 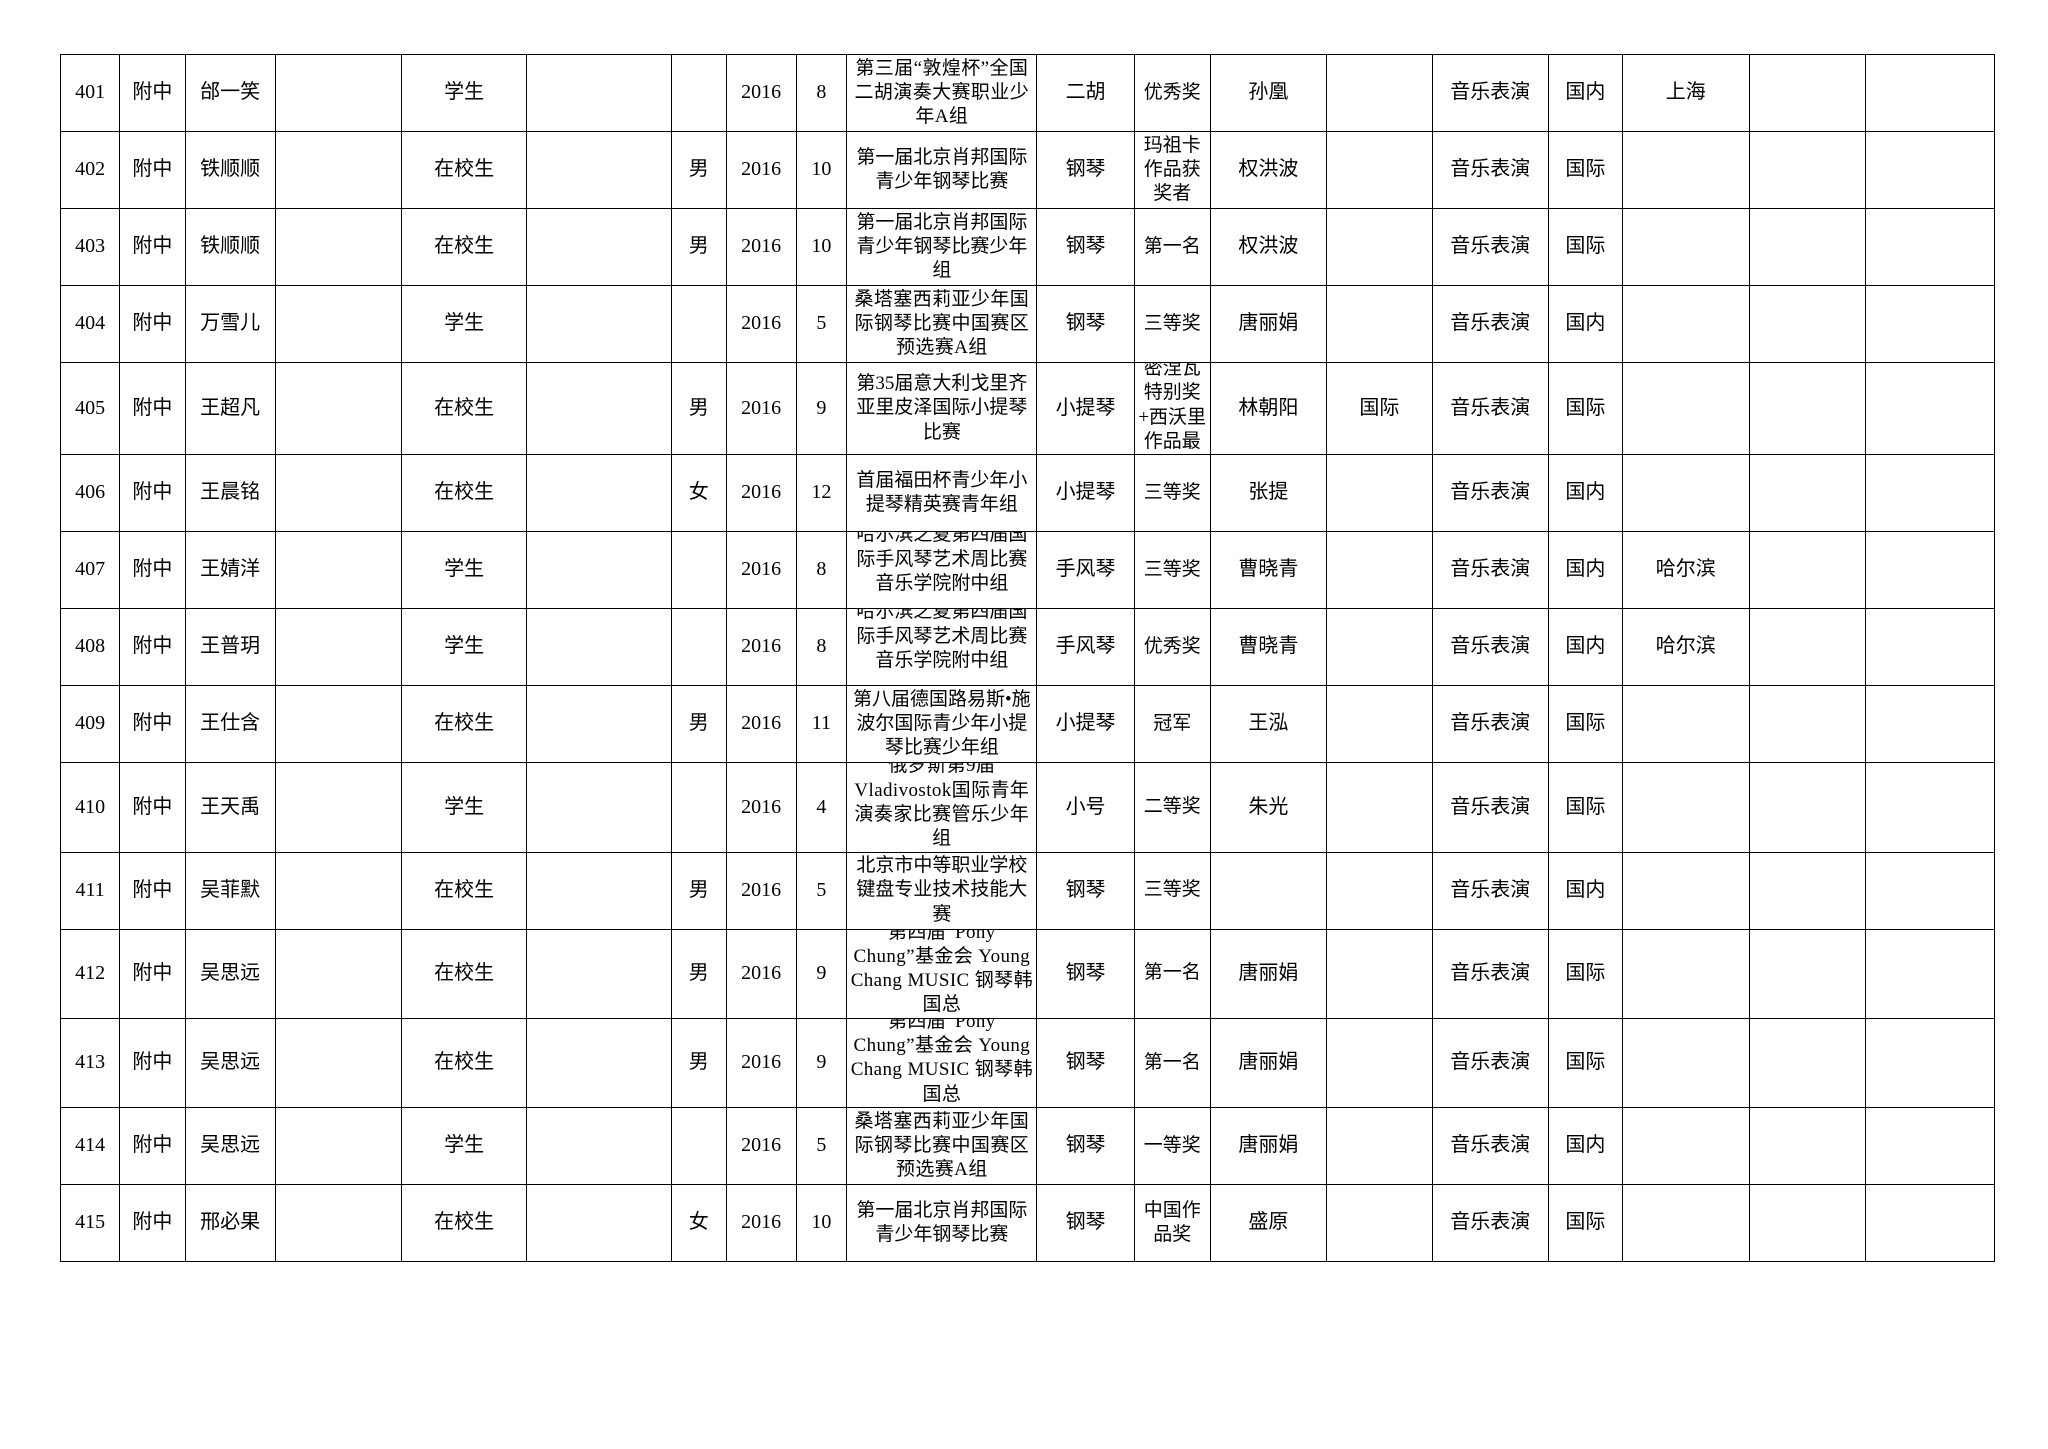 What do you see at coordinates (1085, 170) in the screenshot?
I see `cell-instr: 钢琴` at bounding box center [1085, 170].